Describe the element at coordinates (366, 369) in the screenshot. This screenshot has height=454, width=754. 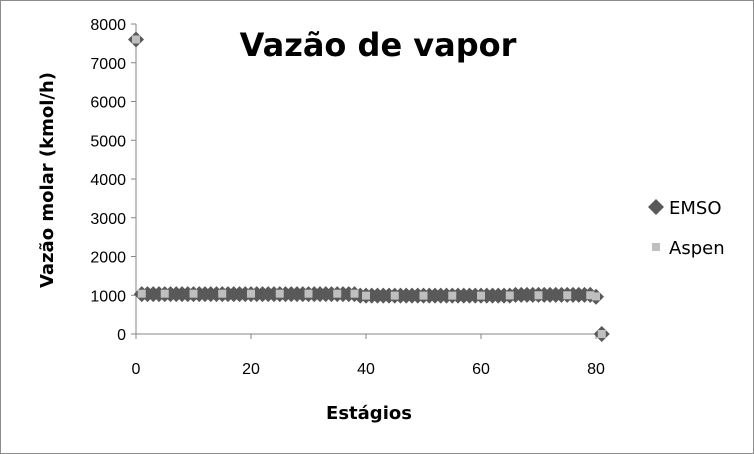
I see `x-tick-label: 40` at that location.